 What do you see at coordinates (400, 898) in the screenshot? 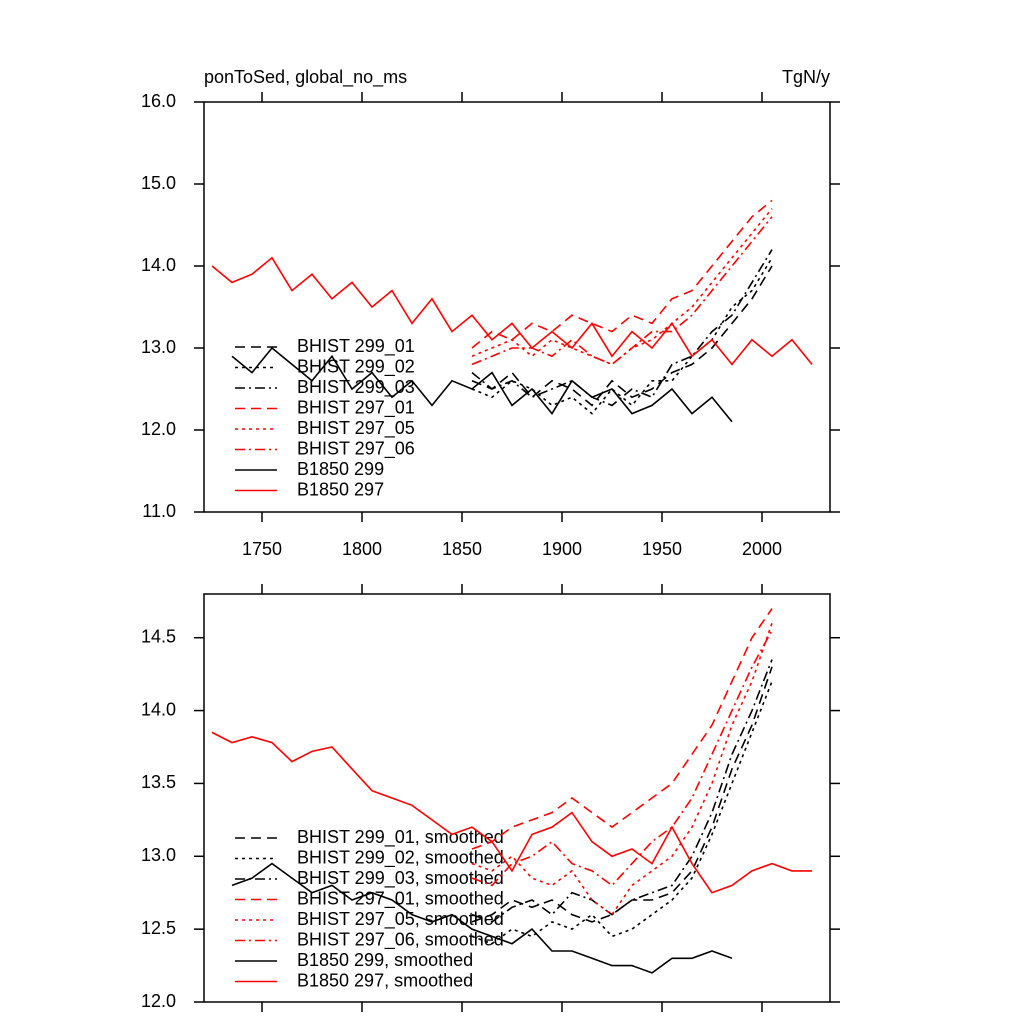
I see `legend-label: BHIST 297_01, smoothed` at bounding box center [400, 898].